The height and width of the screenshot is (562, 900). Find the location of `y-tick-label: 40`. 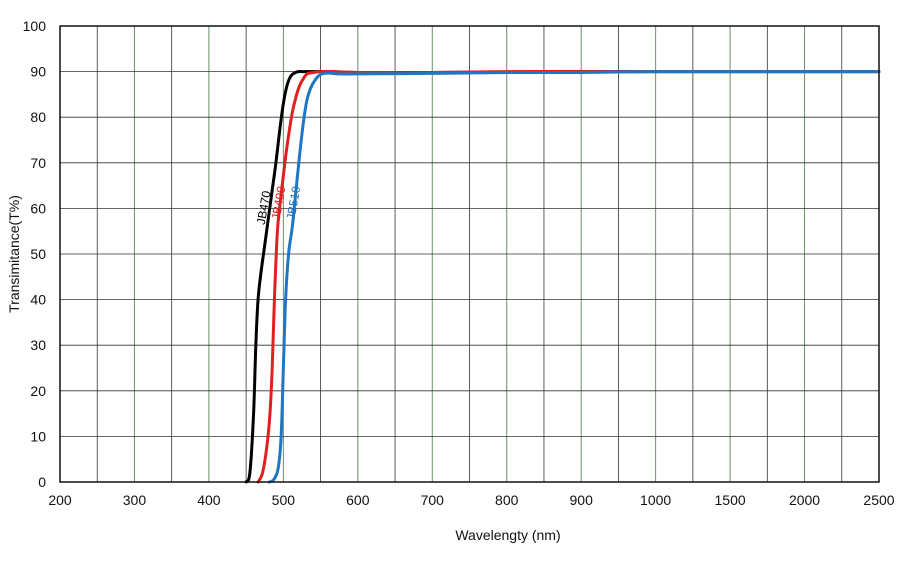

y-tick-label: 40 is located at coordinates (38, 300).